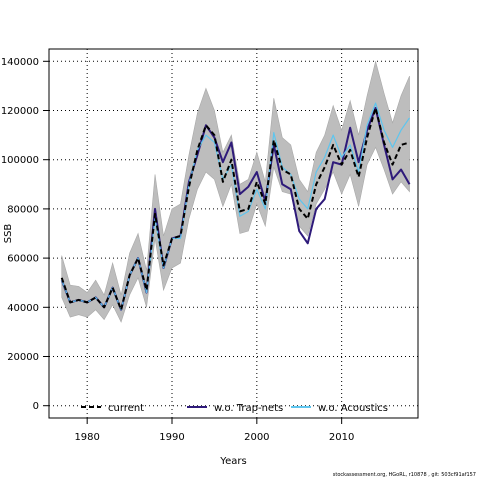  I want to click on y-tick-label-60000: 60000, so click(23, 259).